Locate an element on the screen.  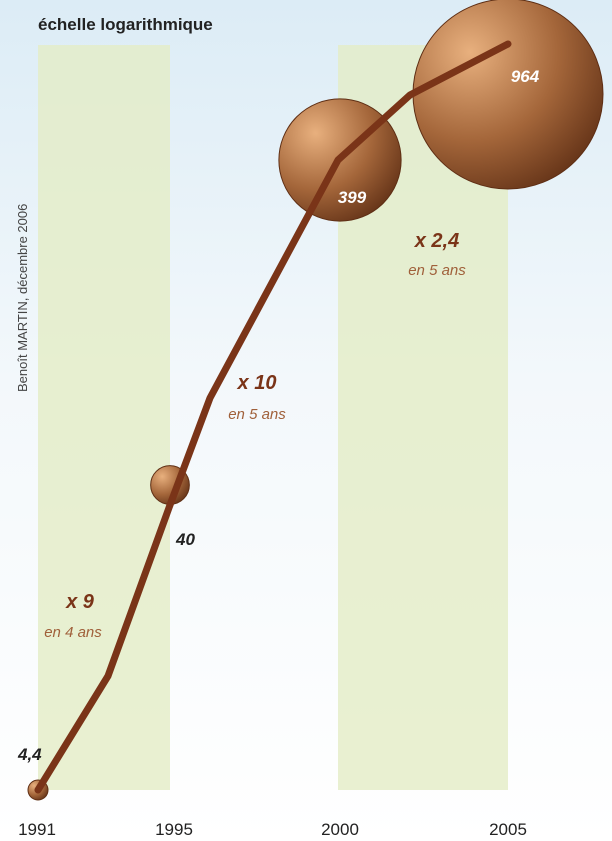
point-label-2005: 964 is located at coordinates (525, 76).